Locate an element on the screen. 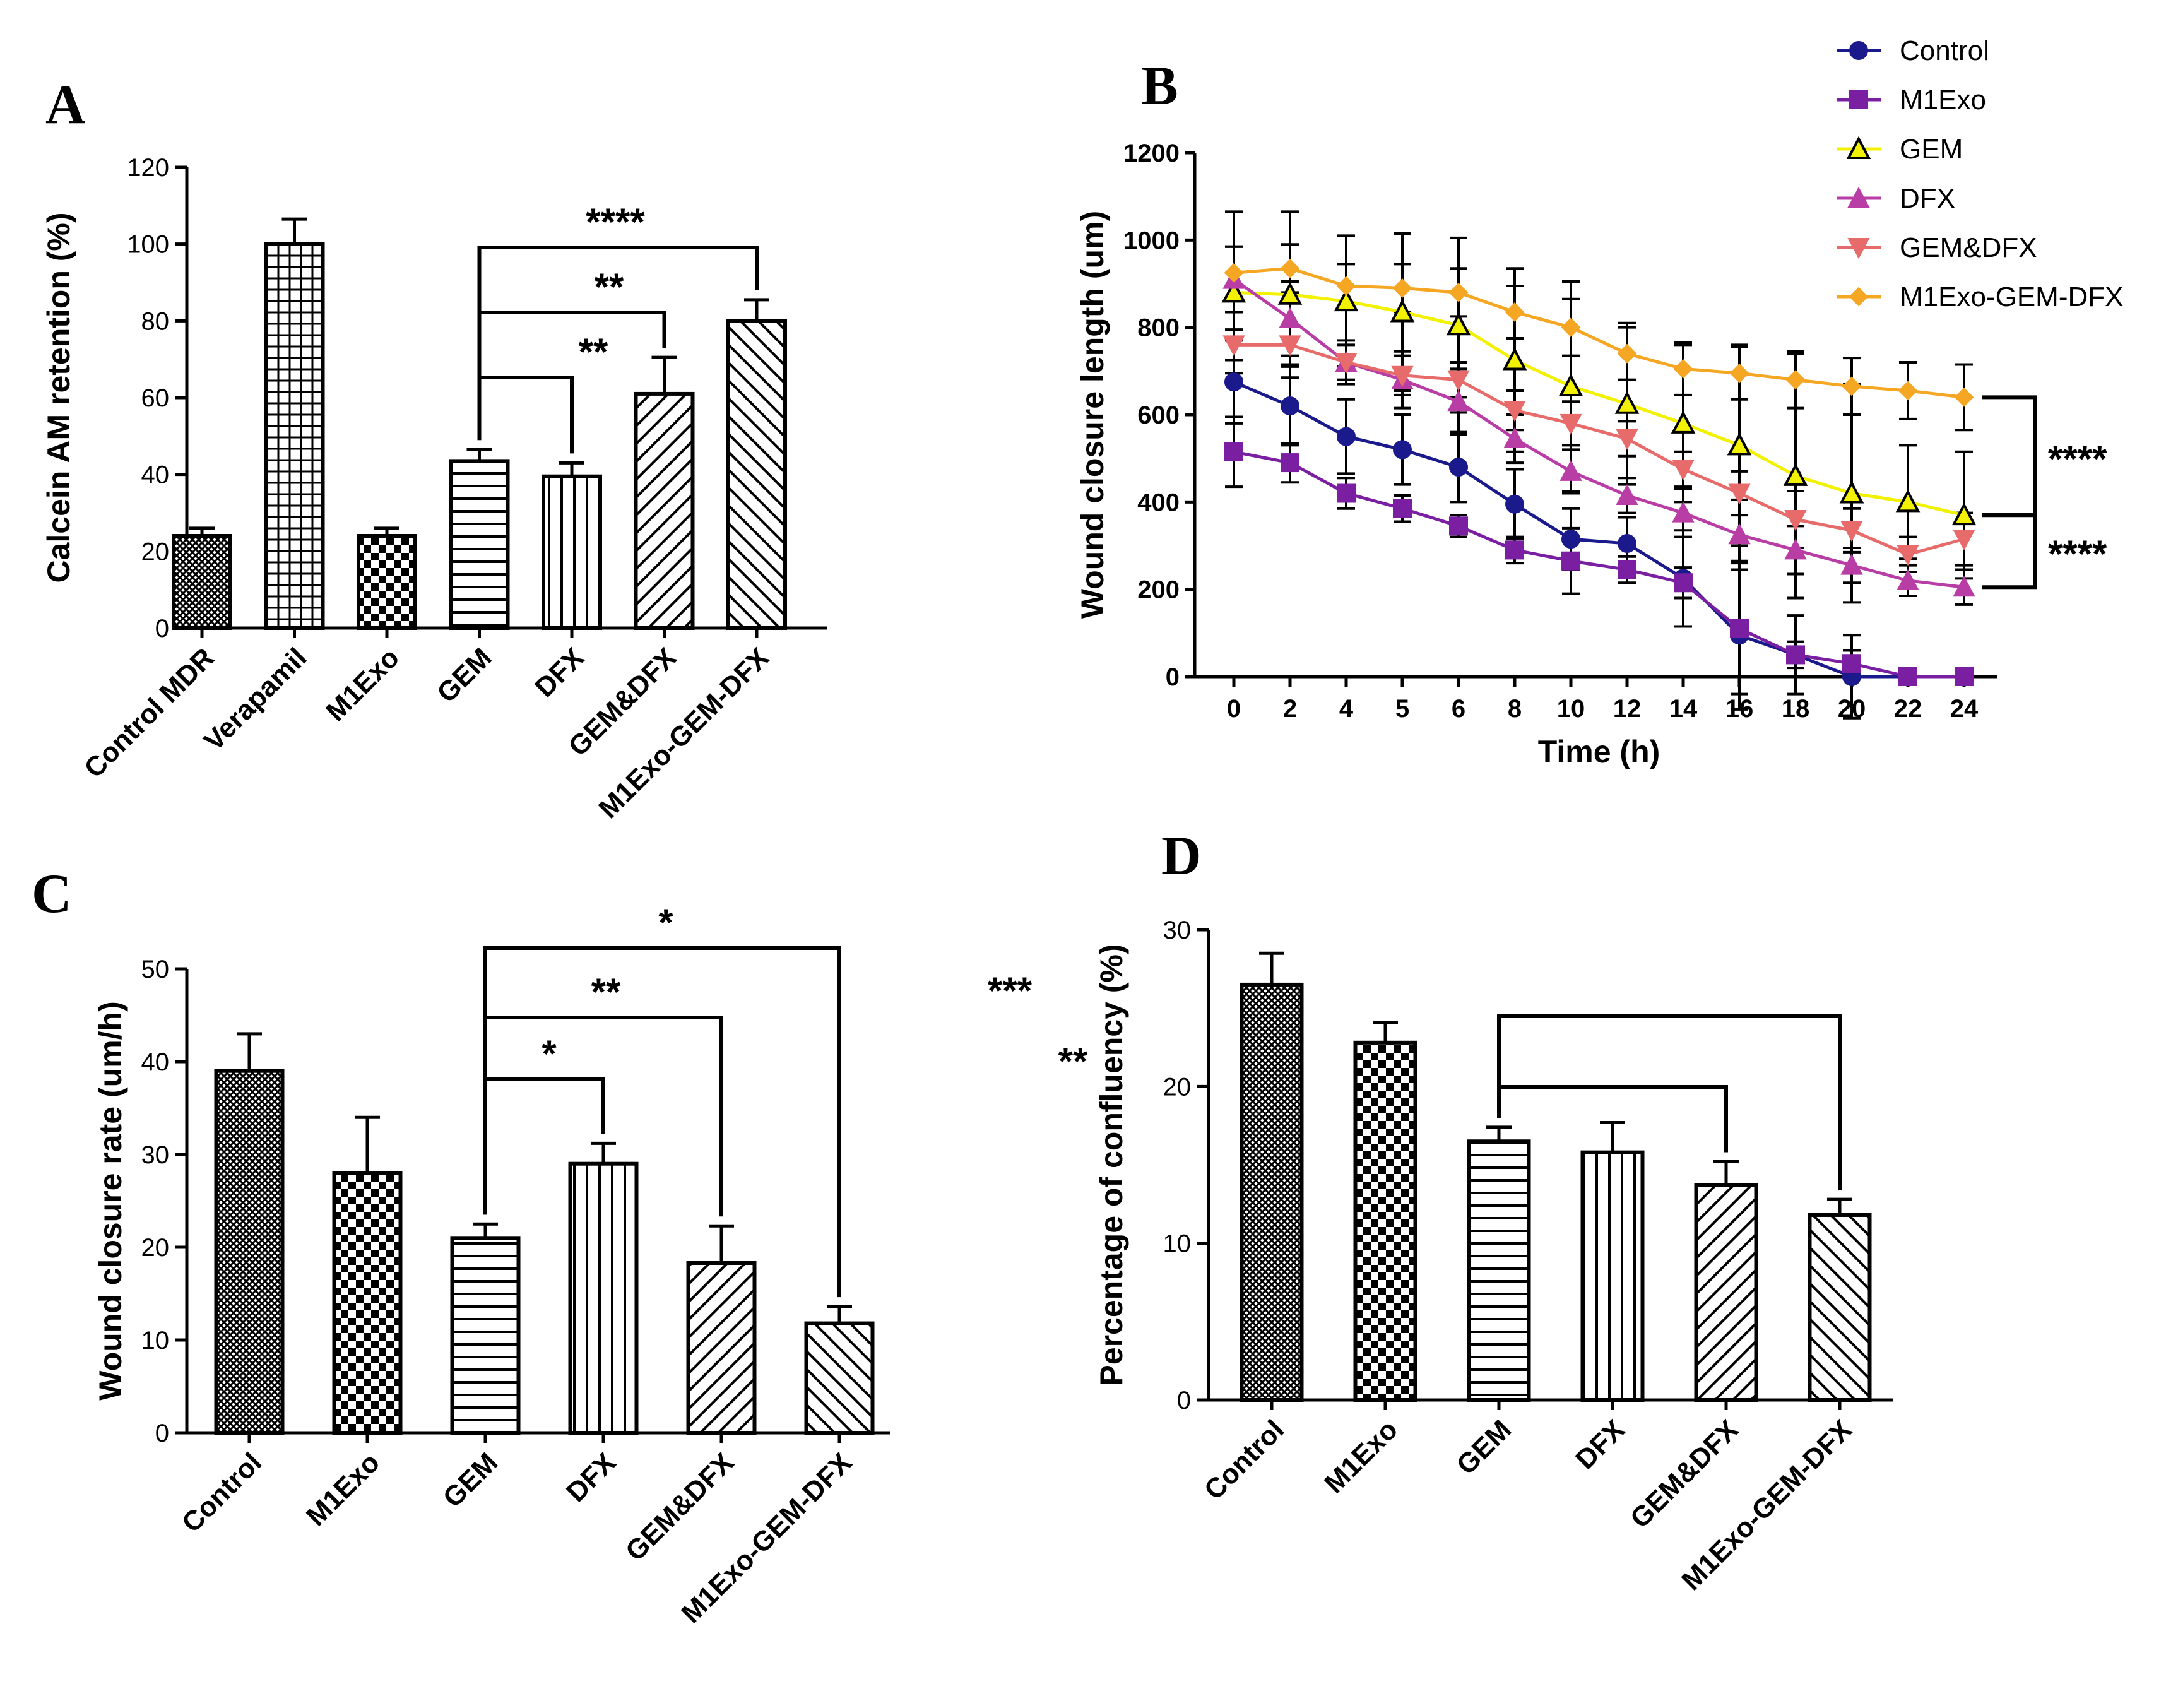 The image size is (2178, 1708). x-tick-label: 6 is located at coordinates (1458, 709).